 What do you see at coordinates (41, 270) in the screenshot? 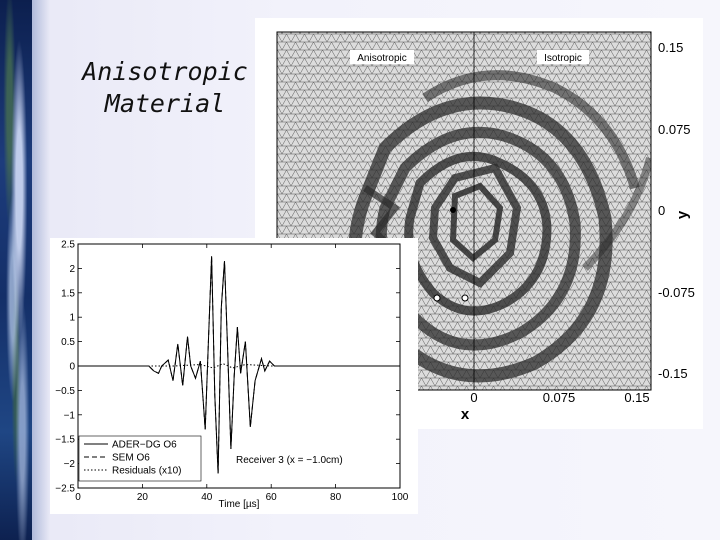
I see `earth-strip-fade` at bounding box center [41, 270].